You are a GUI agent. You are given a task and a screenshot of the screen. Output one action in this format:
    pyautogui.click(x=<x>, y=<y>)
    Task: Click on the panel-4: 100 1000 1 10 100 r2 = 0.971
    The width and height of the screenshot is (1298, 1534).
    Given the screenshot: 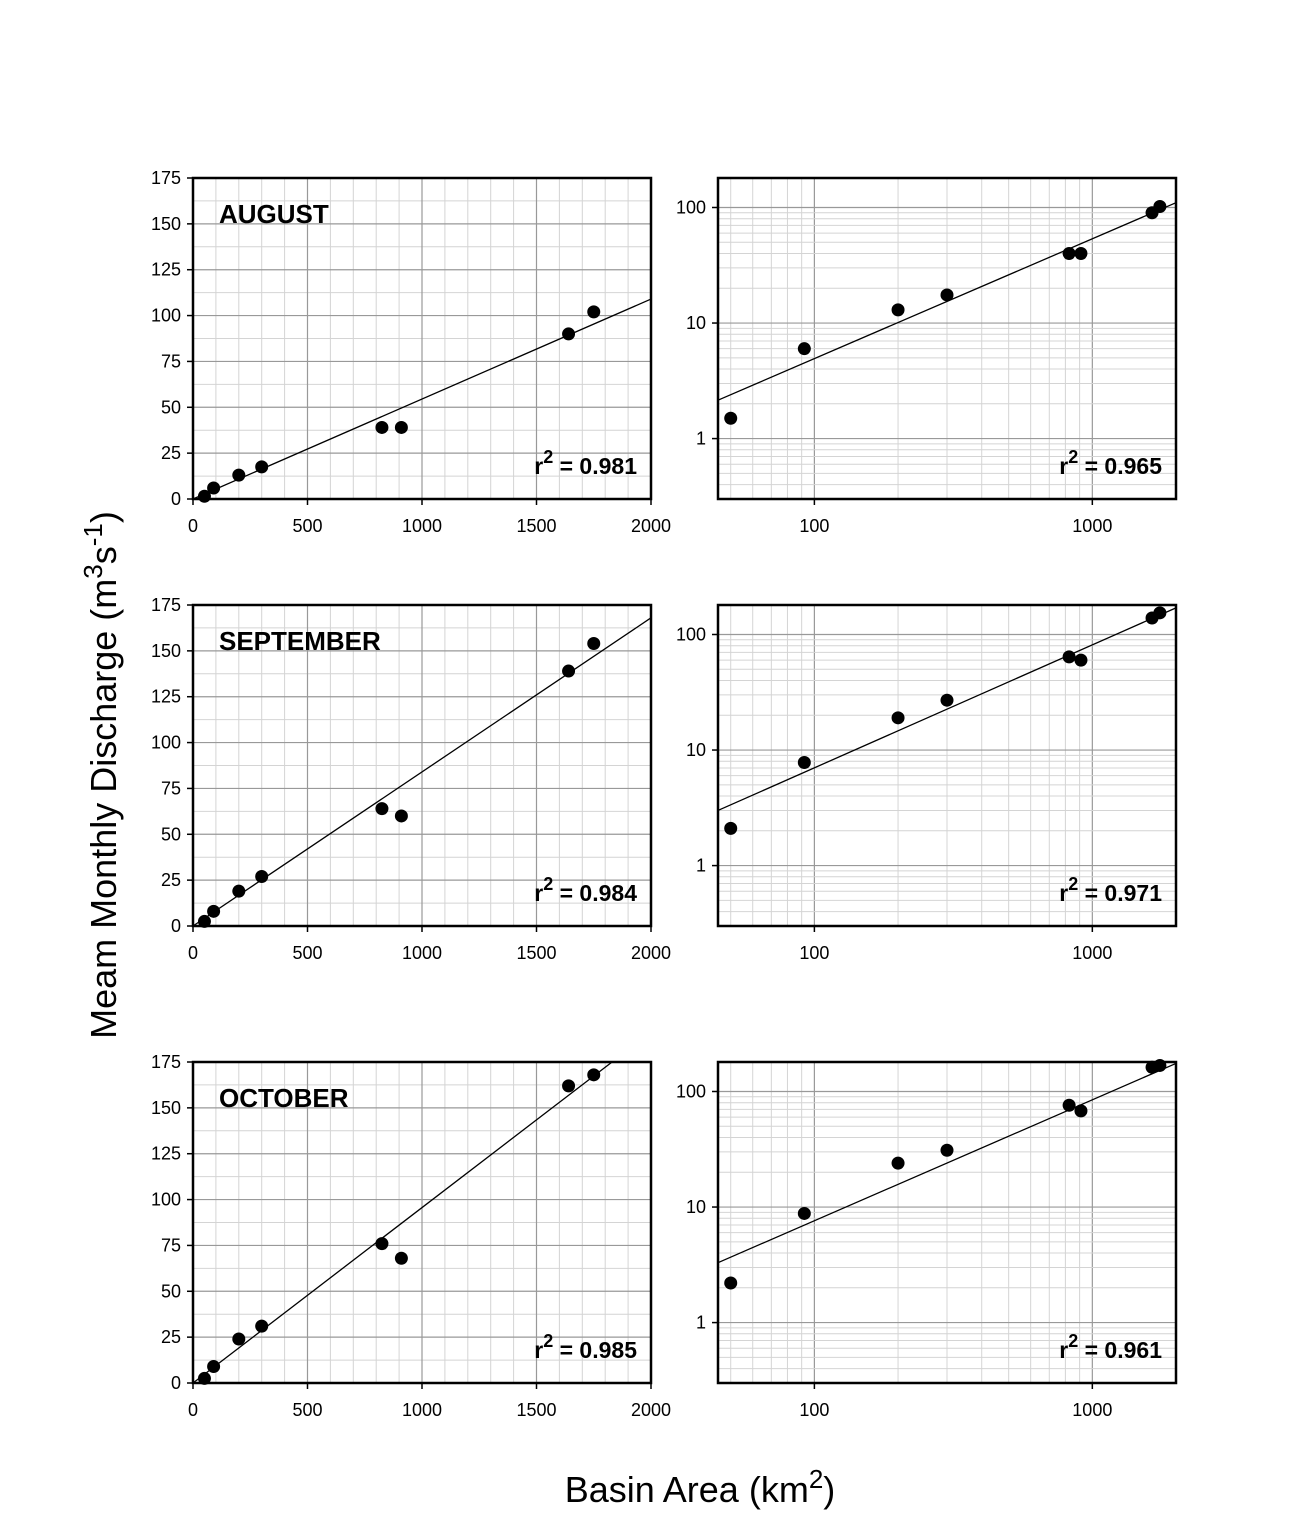 What is the action you would take?
    pyautogui.click(x=927, y=783)
    